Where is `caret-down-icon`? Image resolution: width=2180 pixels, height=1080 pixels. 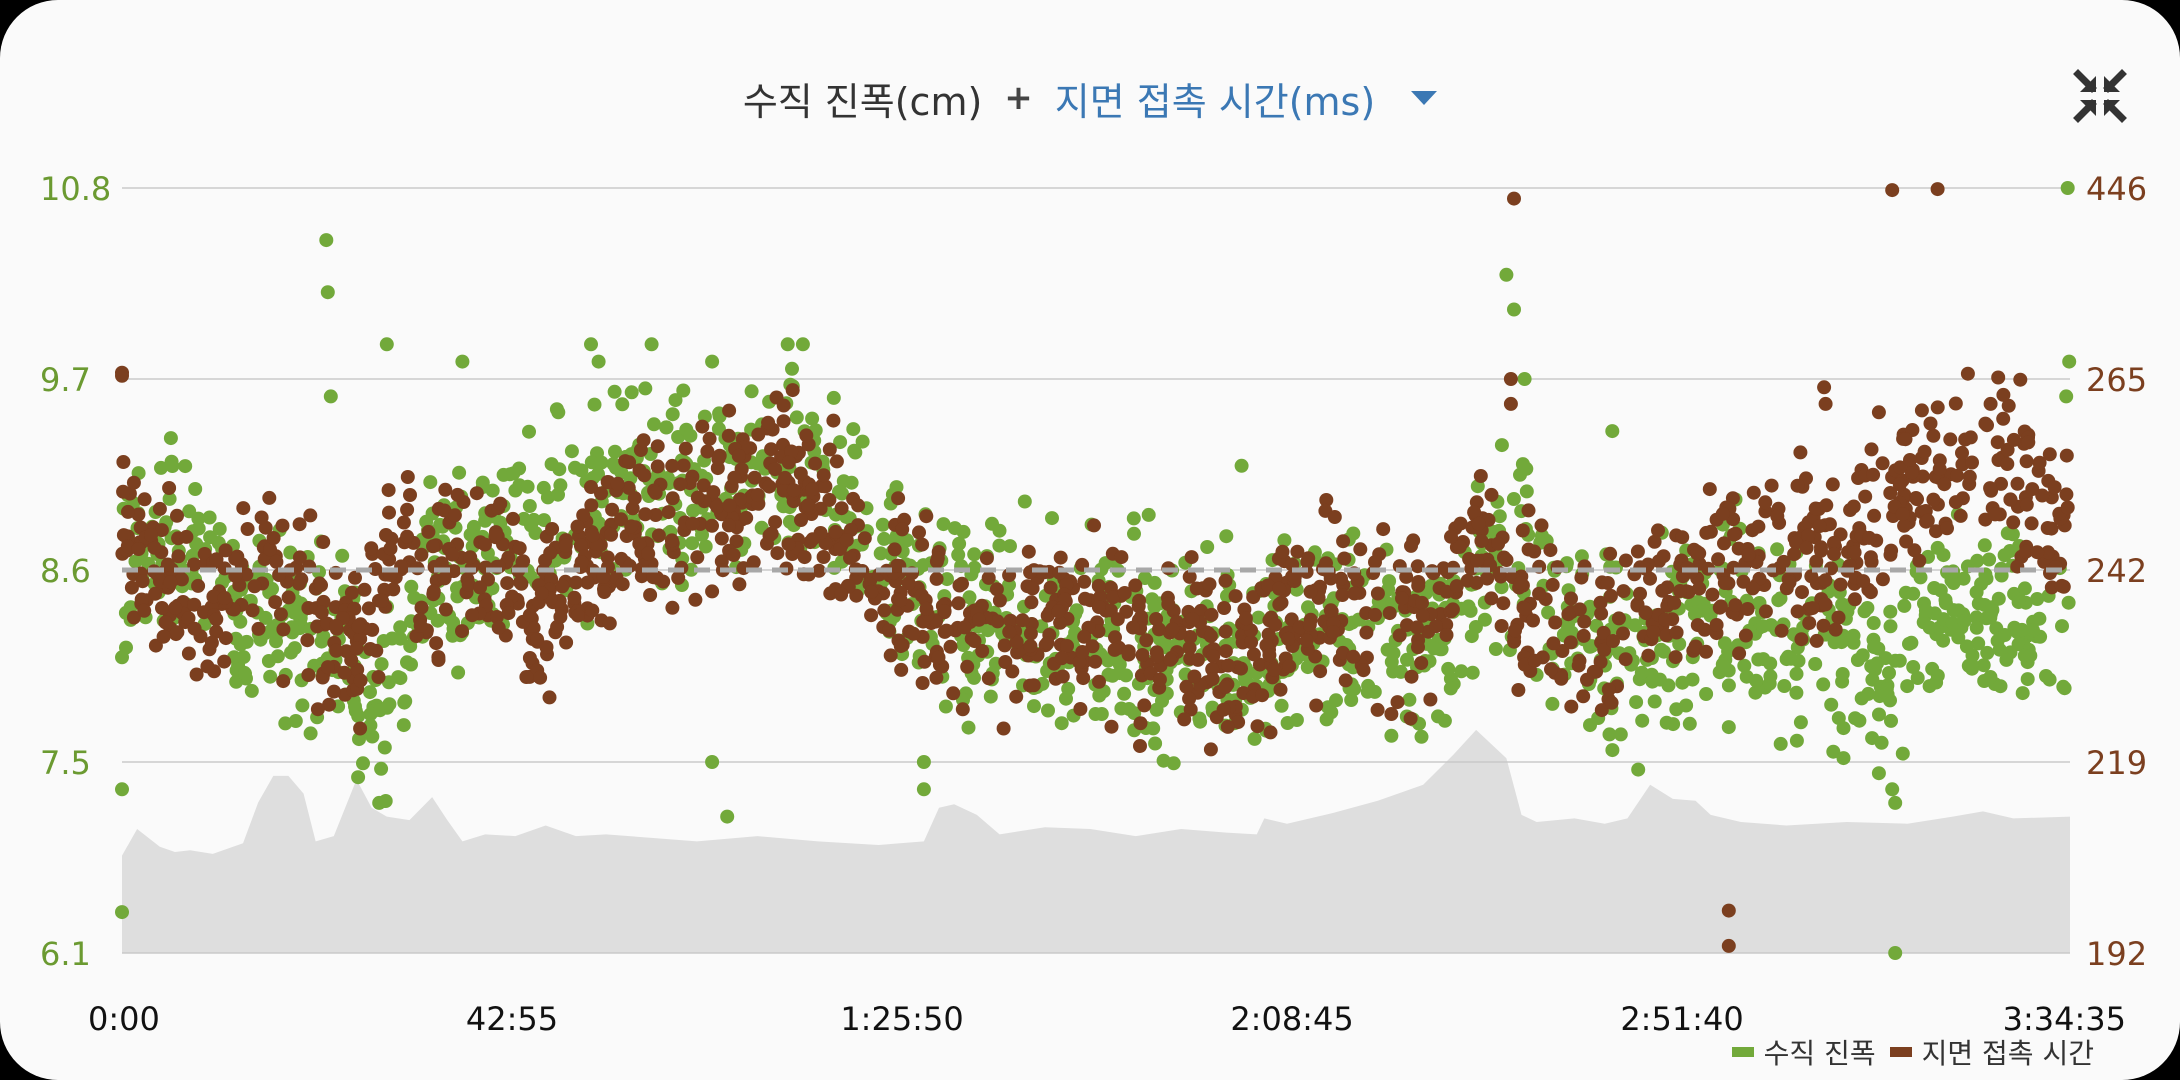
caret-down-icon is located at coordinates (1424, 98).